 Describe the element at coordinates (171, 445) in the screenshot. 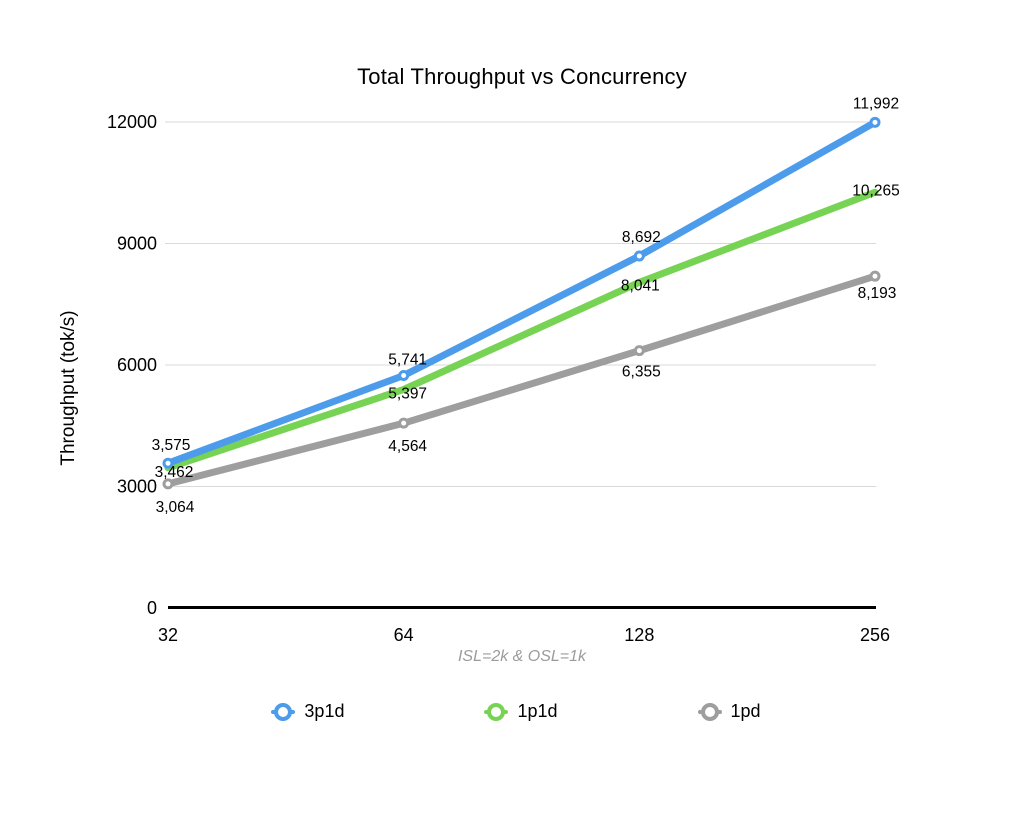

I see `data-label-3p1d: 3,575` at that location.